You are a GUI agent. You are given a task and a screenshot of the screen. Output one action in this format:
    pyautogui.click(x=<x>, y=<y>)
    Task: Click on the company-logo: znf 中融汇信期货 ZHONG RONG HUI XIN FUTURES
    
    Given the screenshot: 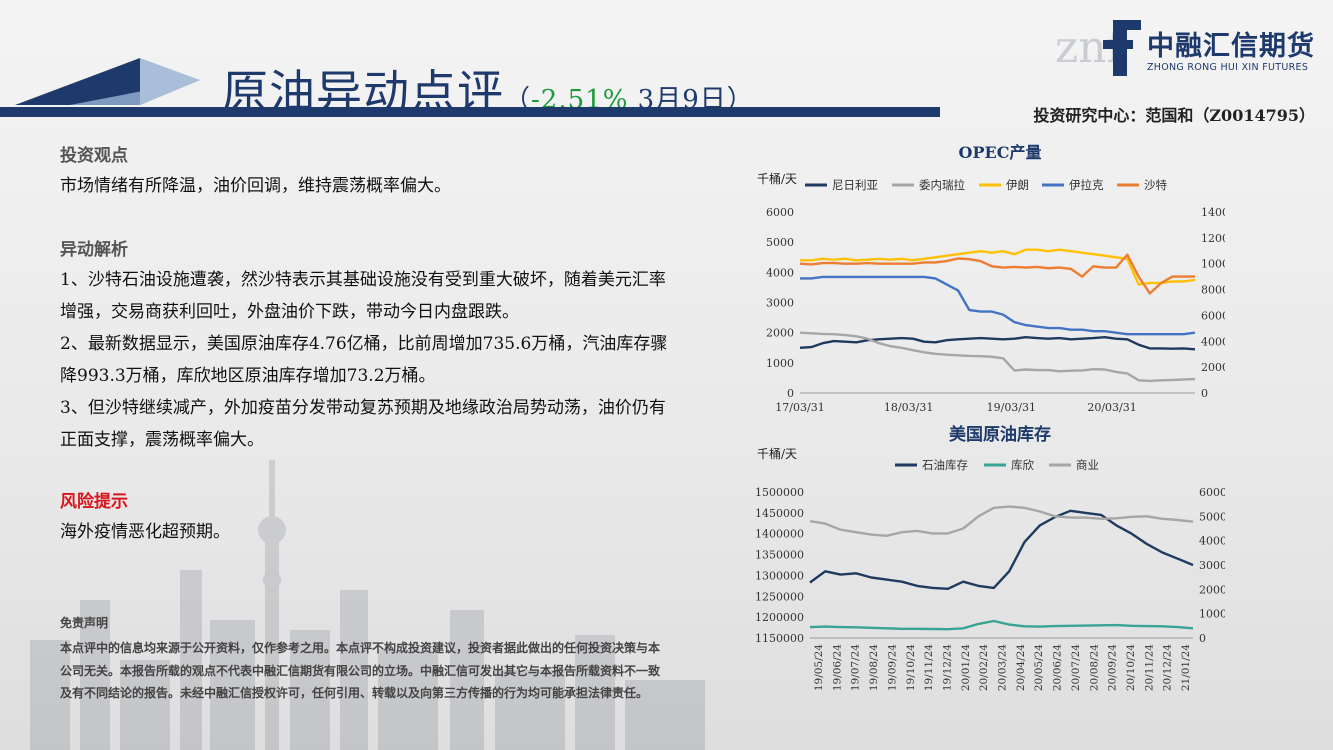 What is the action you would take?
    pyautogui.click(x=1190, y=45)
    